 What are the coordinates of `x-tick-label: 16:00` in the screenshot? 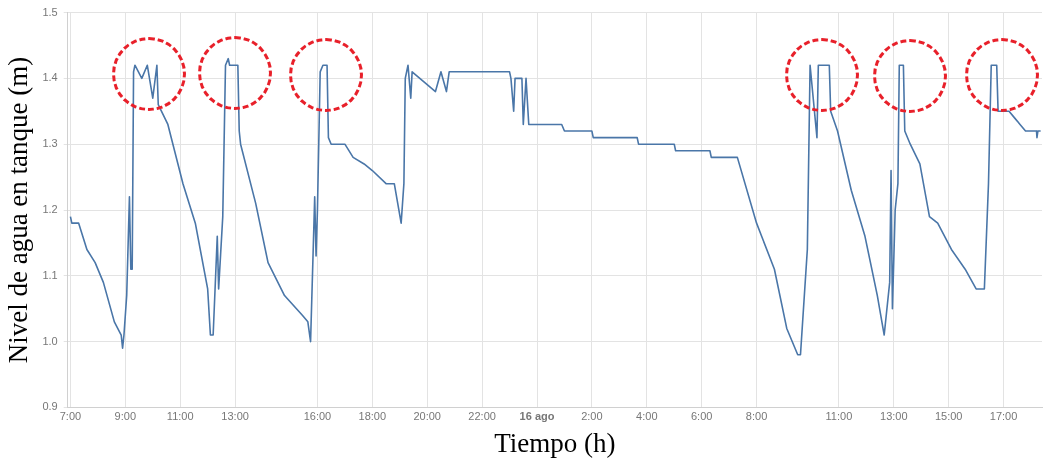 It's located at (317, 416).